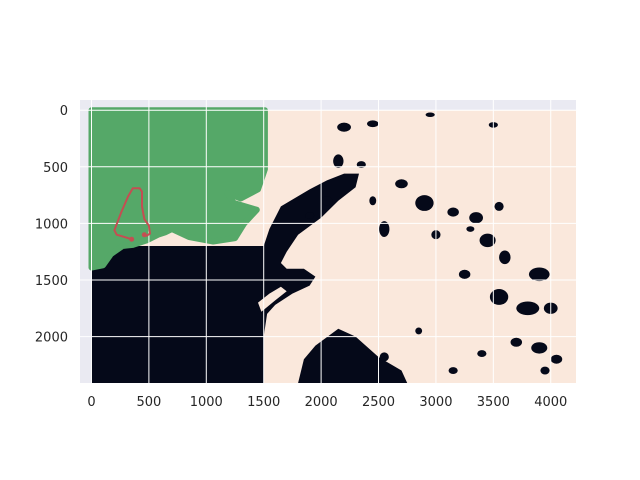 The image size is (640, 480). What do you see at coordinates (51, 281) in the screenshot?
I see `y-tick-label: 1500` at bounding box center [51, 281].